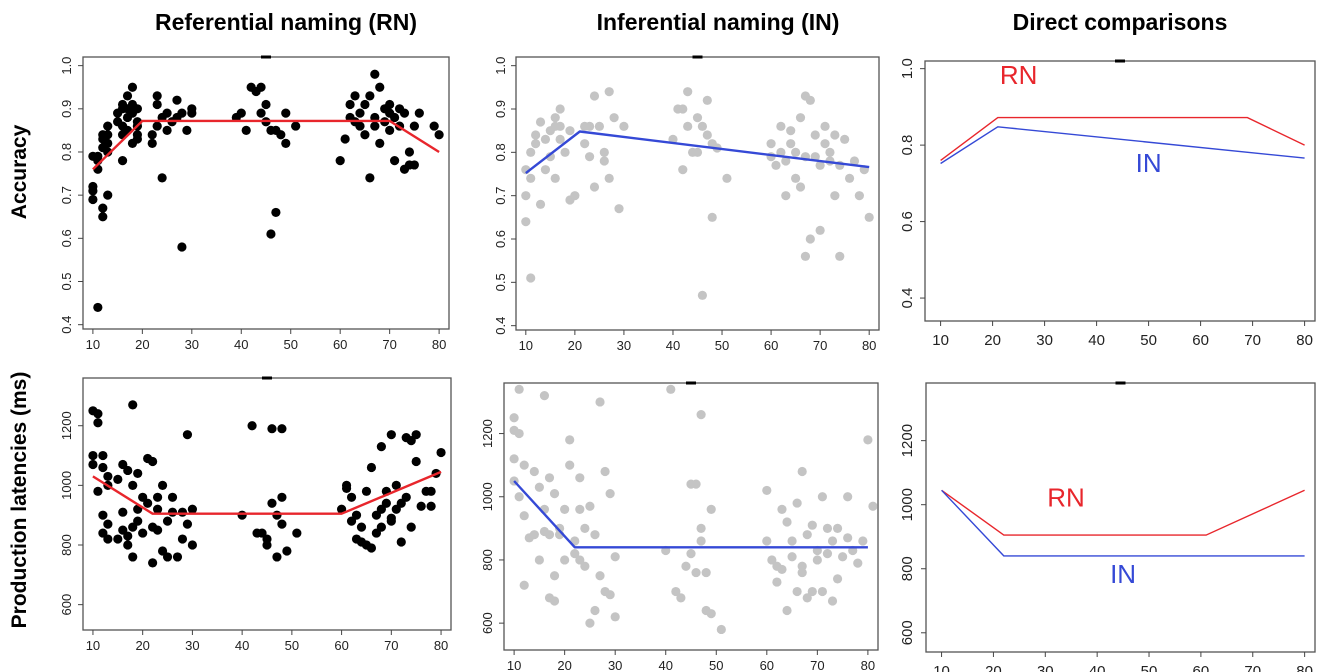 The image size is (1325, 672). Describe the element at coordinates (242, 645) in the screenshot. I see `rn-latency-xtick-label: 40` at that location.